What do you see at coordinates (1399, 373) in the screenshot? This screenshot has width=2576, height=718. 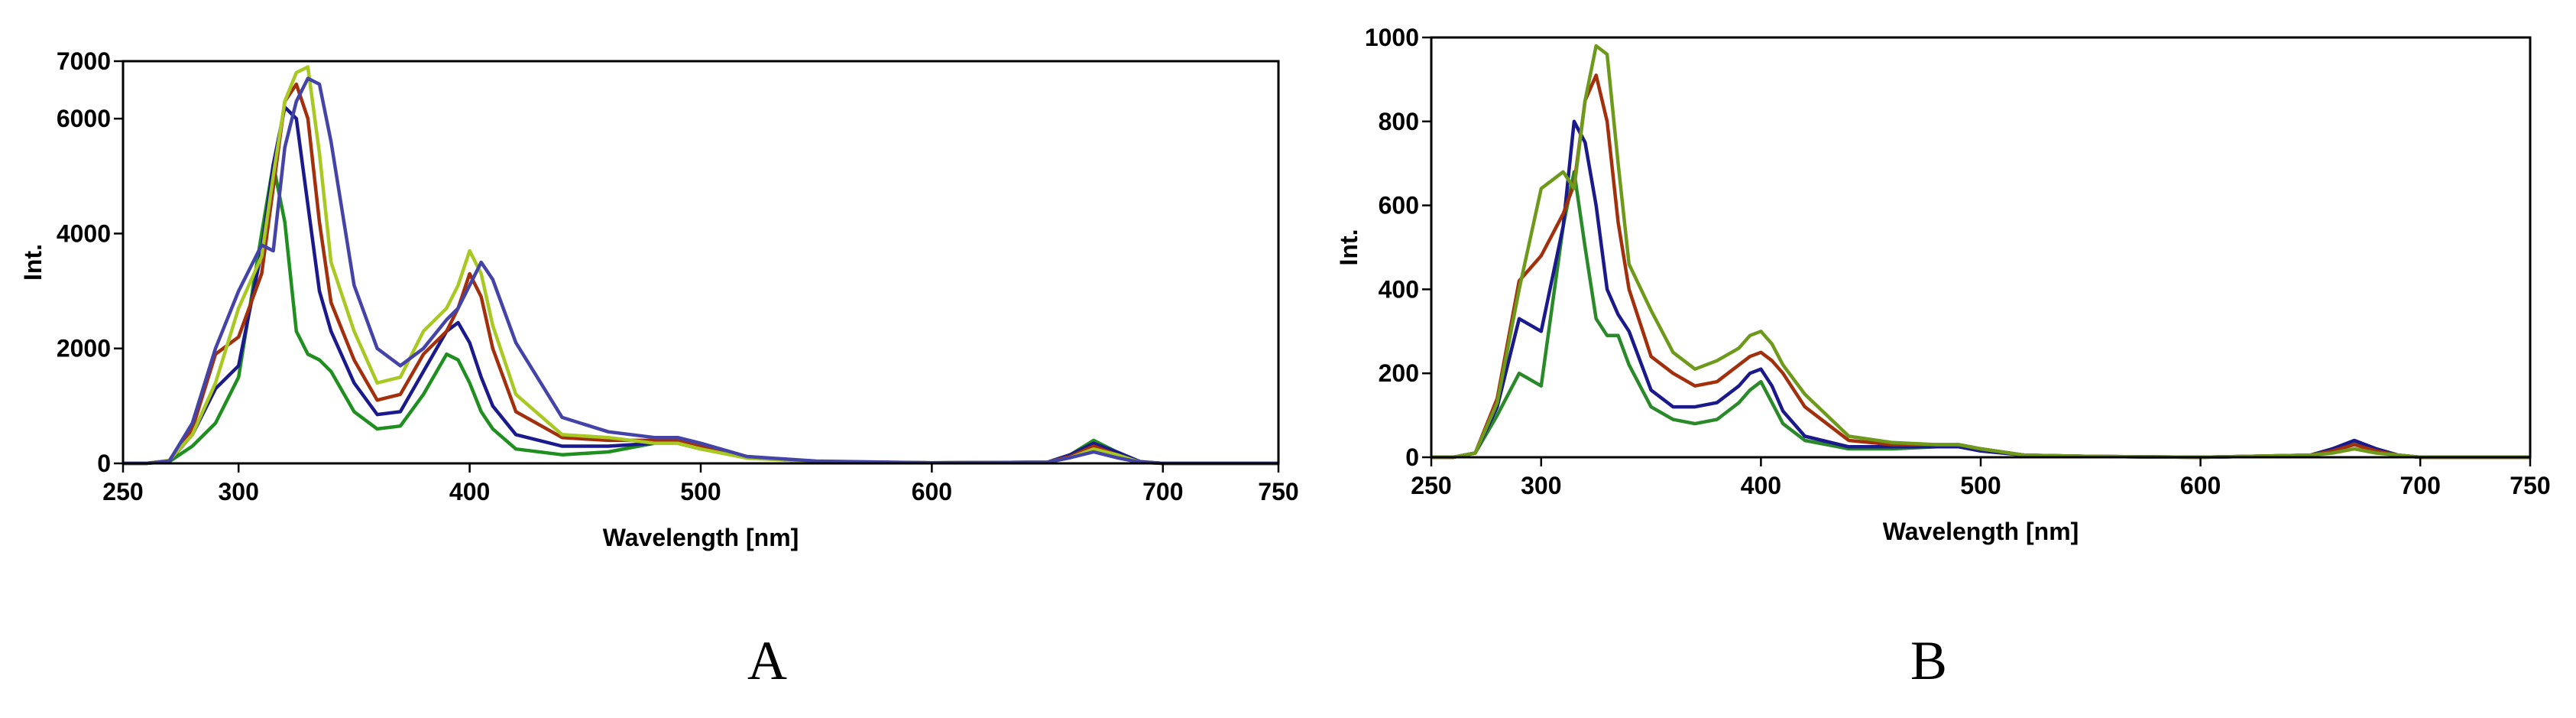 I see `y-tick-label: 200` at bounding box center [1399, 373].